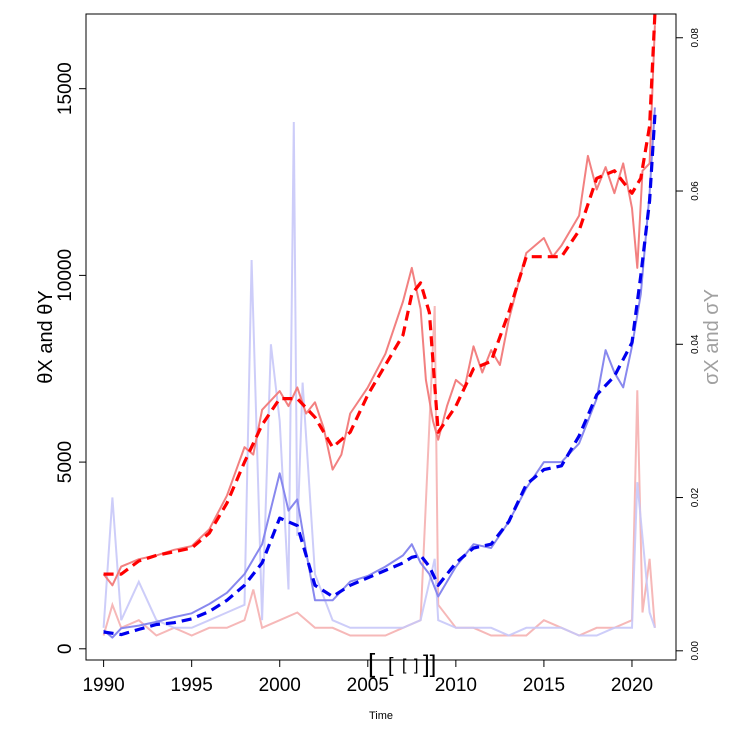 The width and height of the screenshot is (750, 750). I want to click on y2-tick-label: 0.00, so click(695, 651).